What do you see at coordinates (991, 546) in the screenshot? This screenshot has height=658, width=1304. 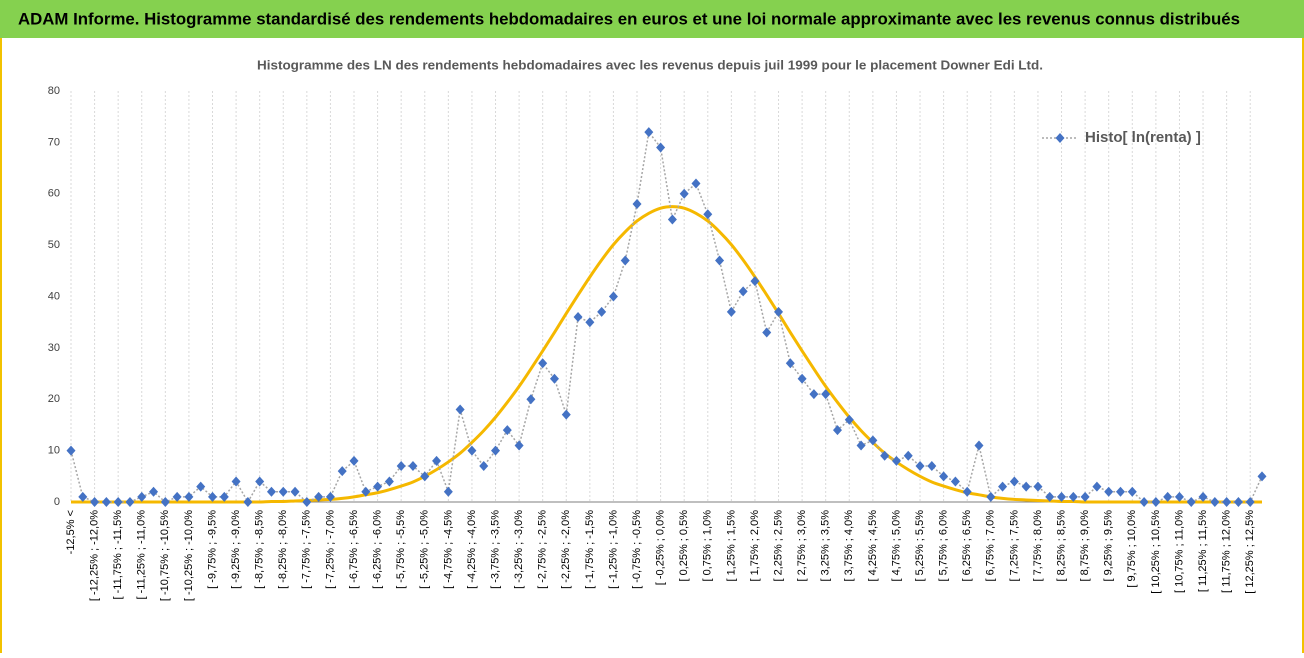 I see `x-tick-label: [ 6,75% ; 7,0%` at bounding box center [991, 546].